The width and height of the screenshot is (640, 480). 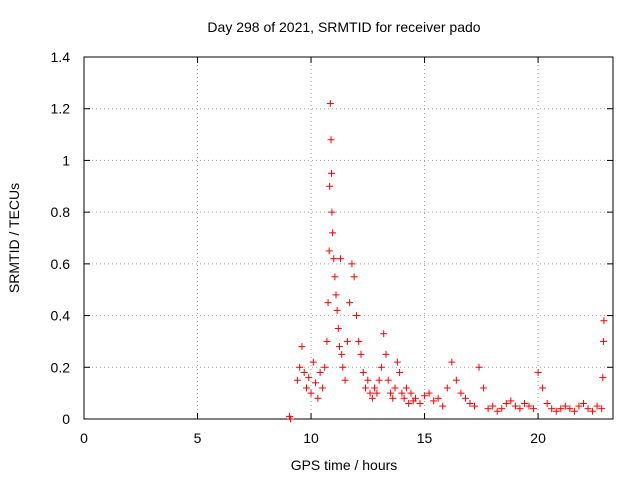 I want to click on y-tick-label: 1.4, so click(x=61, y=57).